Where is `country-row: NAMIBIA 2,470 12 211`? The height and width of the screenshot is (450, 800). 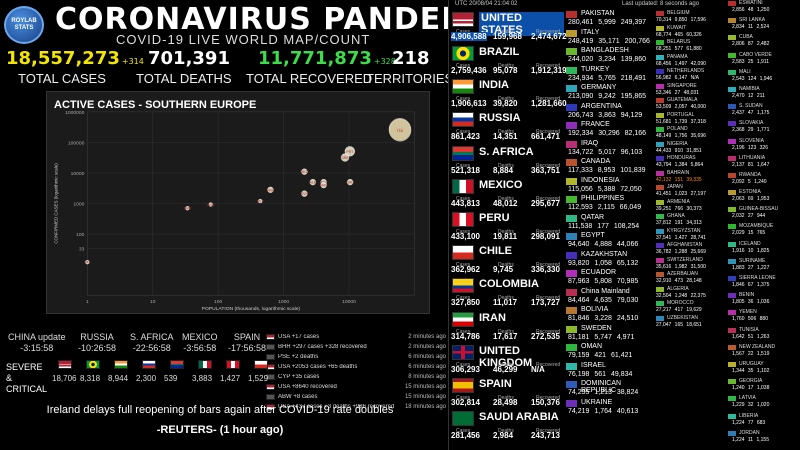
country-row: NAMIBIA 2,470 12 211 is located at coordinates (764, 94).